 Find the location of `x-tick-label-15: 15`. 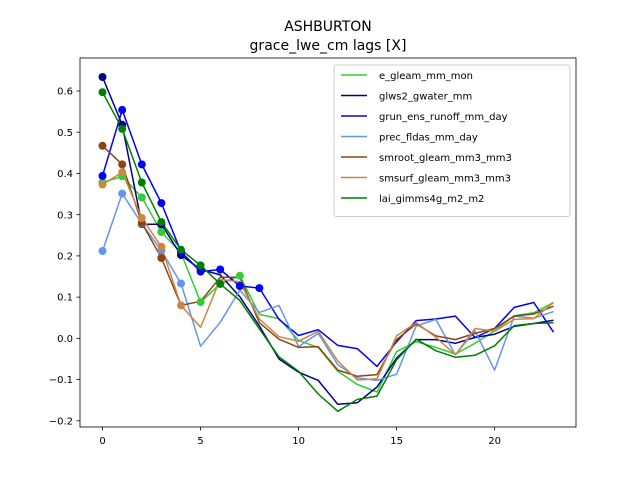

x-tick-label-15: 15 is located at coordinates (396, 441).